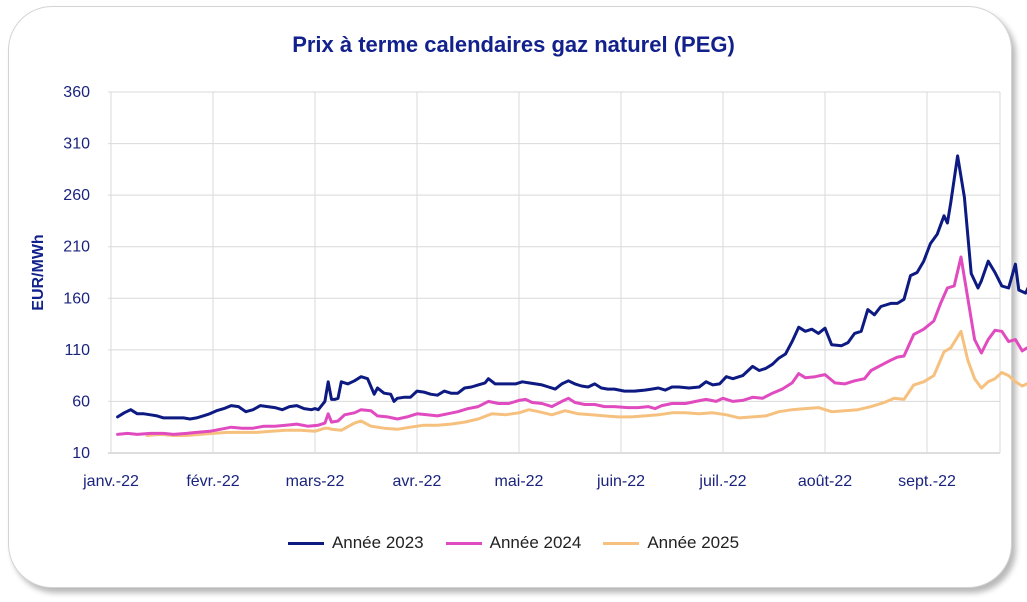 This screenshot has width=1027, height=602. I want to click on x-tick-label: janv.-22, so click(110, 481).